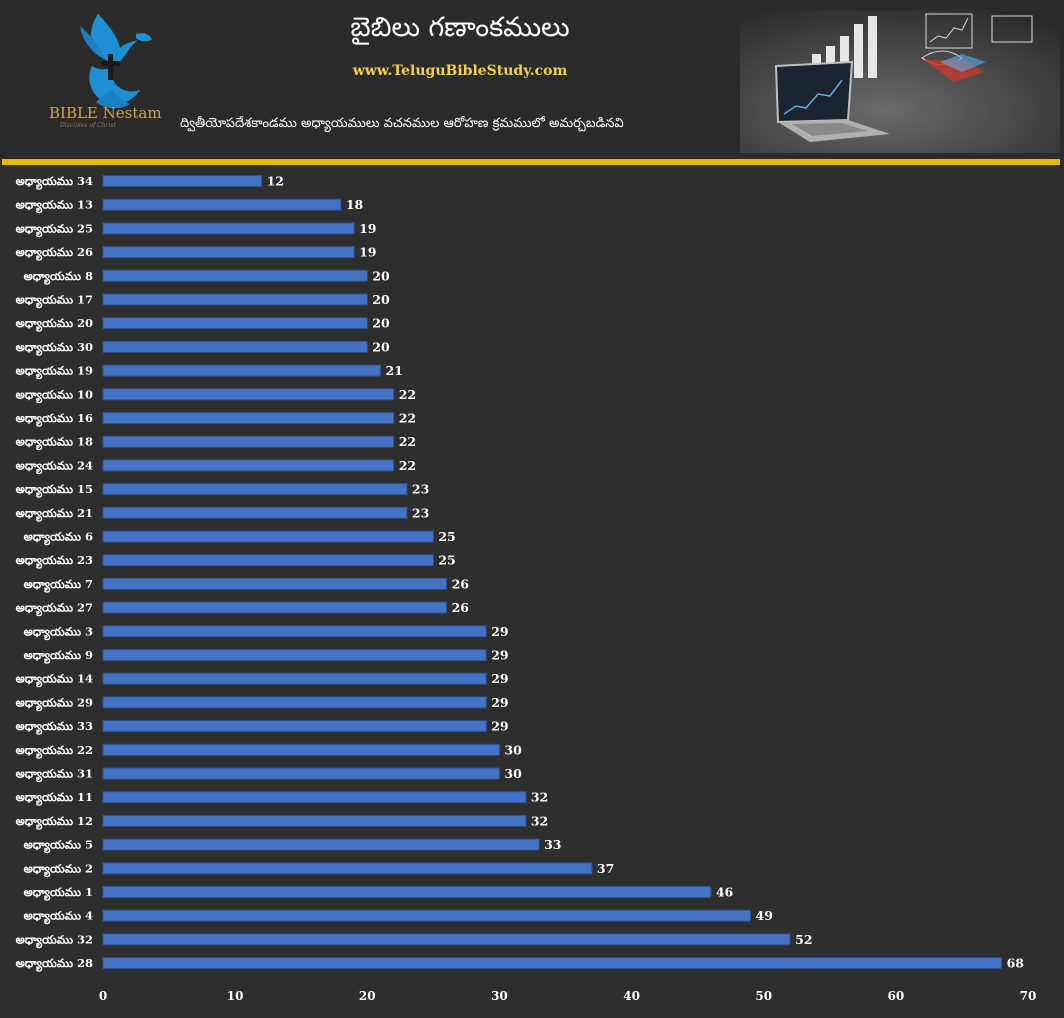  Describe the element at coordinates (58, 893) in the screenshot. I see `category-label: అధ్యాయము 1` at that location.